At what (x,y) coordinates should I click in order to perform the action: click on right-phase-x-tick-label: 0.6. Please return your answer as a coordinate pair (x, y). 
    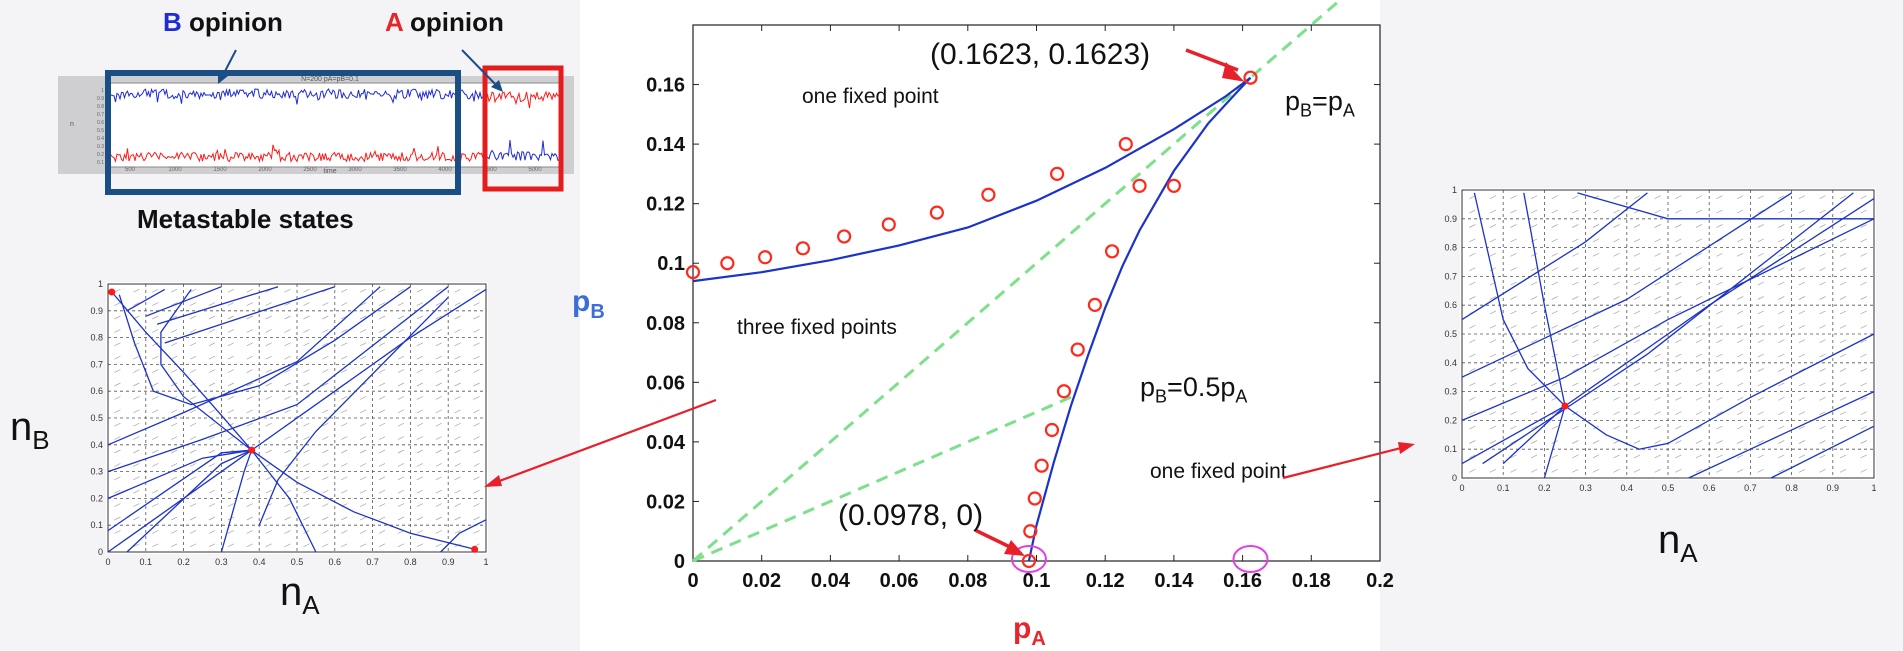
    Looking at the image, I should click on (1709, 488).